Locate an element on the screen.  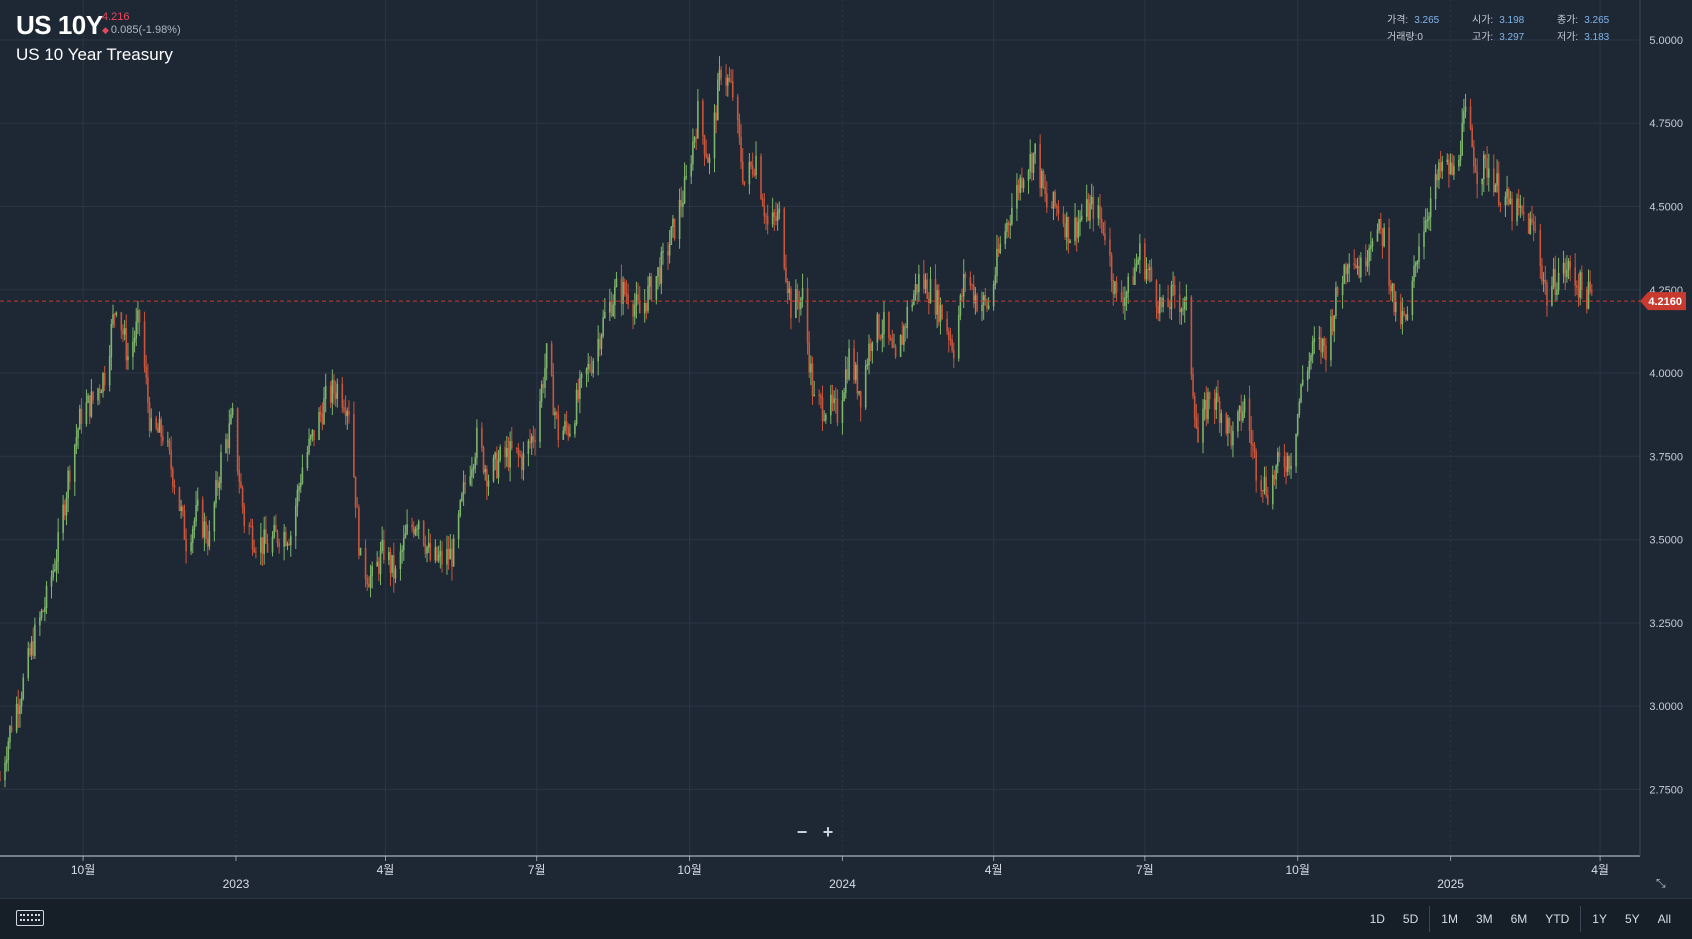
y-tick-label: 4.0000 is located at coordinates (1666, 374).